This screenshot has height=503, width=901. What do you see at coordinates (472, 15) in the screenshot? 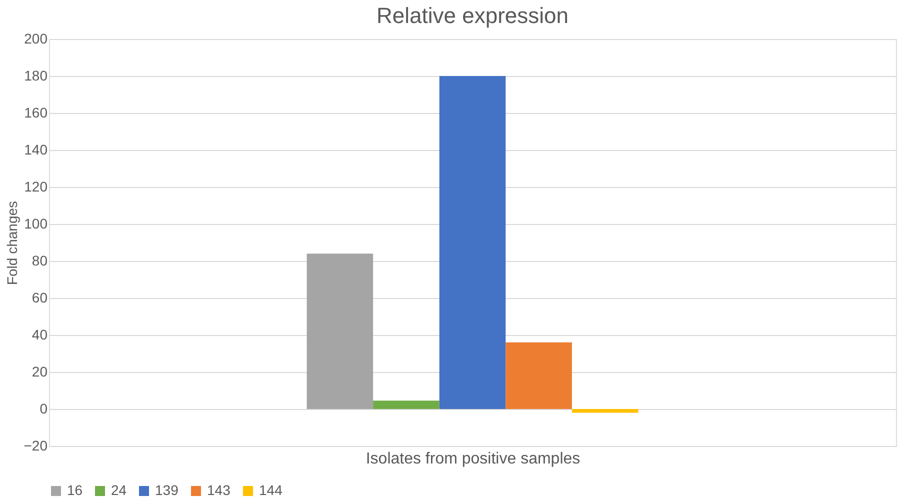
I see `chart-title: Relative expression` at bounding box center [472, 15].